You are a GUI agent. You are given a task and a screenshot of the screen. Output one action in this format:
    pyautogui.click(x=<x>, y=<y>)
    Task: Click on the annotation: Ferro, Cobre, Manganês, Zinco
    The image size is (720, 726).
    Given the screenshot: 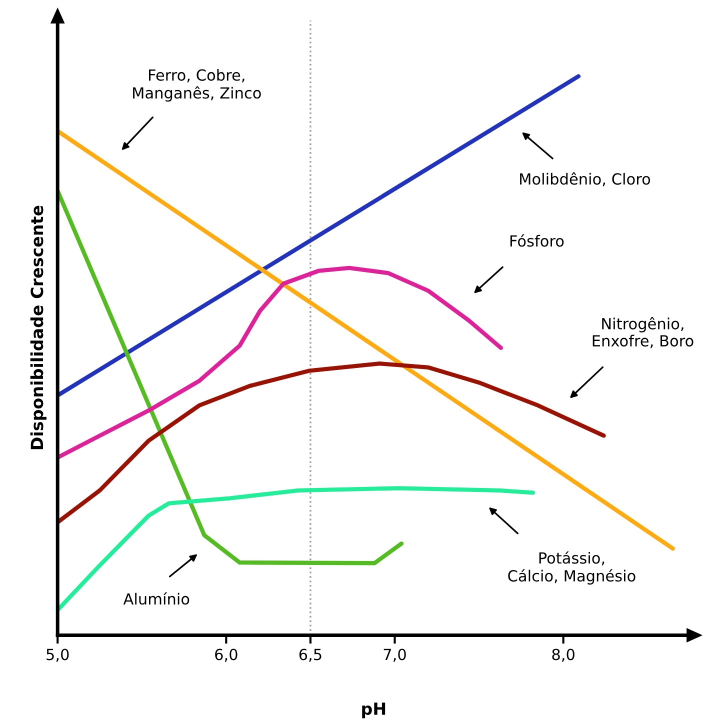 What is the action you would take?
    pyautogui.click(x=197, y=85)
    